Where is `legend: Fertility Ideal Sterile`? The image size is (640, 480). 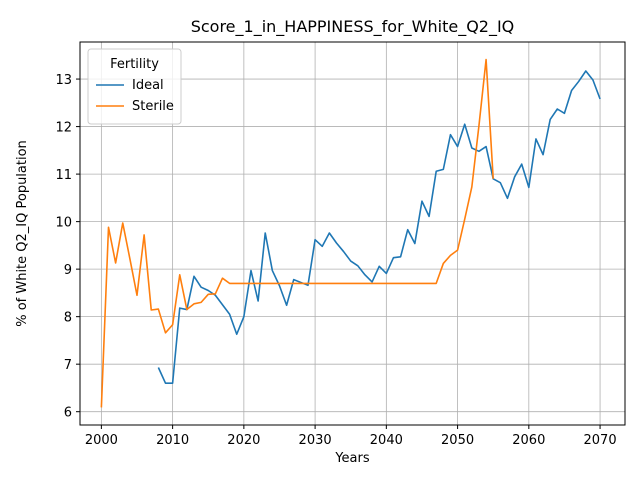
legend: Fertility Ideal Sterile is located at coordinates (134, 86).